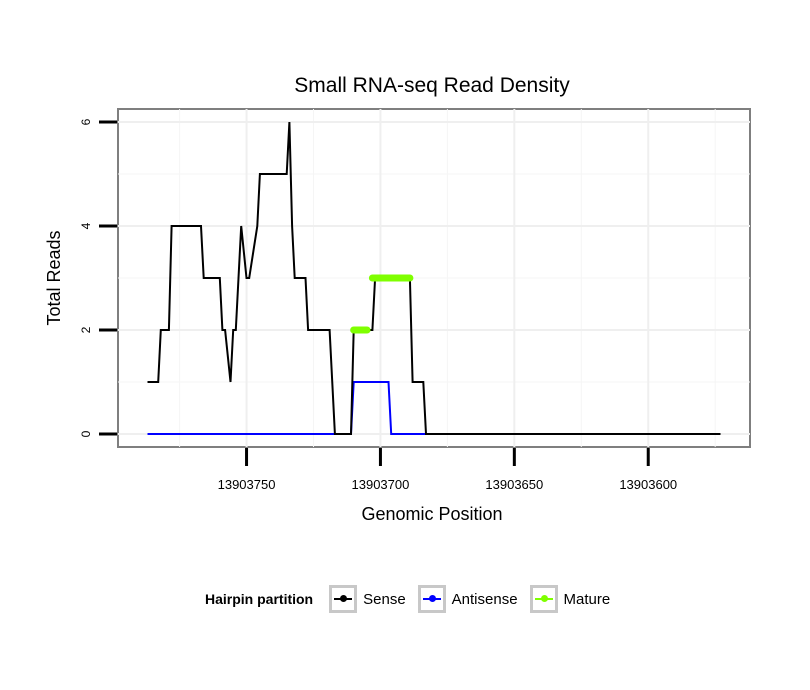 This screenshot has height=690, width=810. I want to click on x-axis-label: Genomic Position, so click(431, 514).